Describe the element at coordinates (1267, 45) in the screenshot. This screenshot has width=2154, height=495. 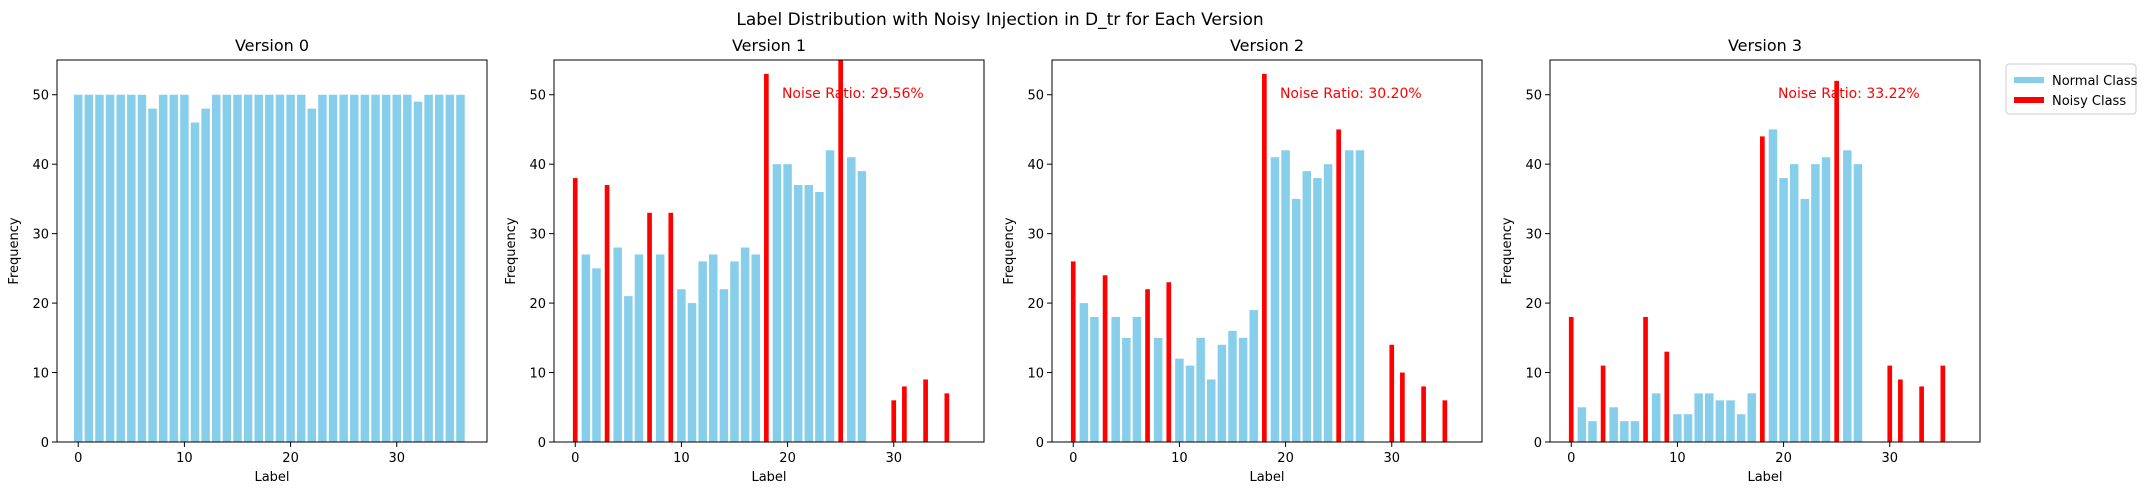
I see `subplot-title: Version 2` at that location.